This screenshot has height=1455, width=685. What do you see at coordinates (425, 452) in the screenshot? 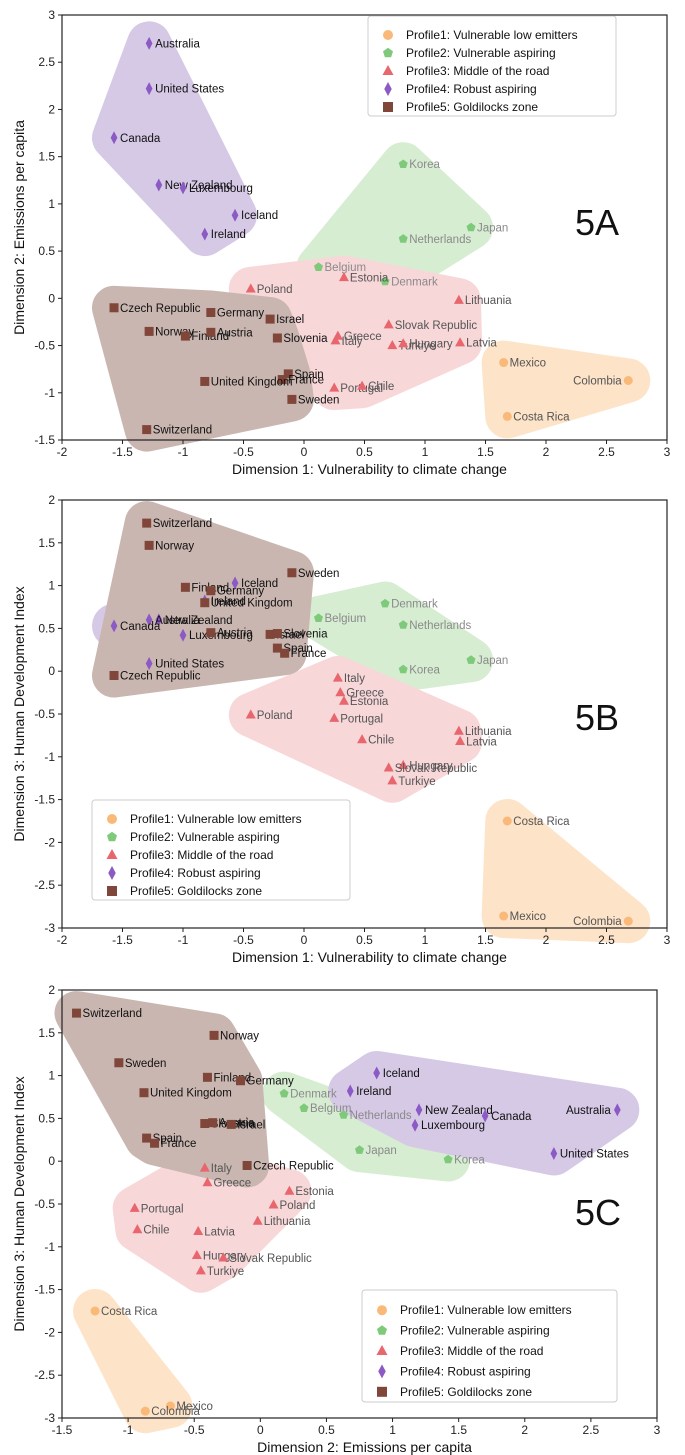
I see `x-tick-label: 1` at bounding box center [425, 452].